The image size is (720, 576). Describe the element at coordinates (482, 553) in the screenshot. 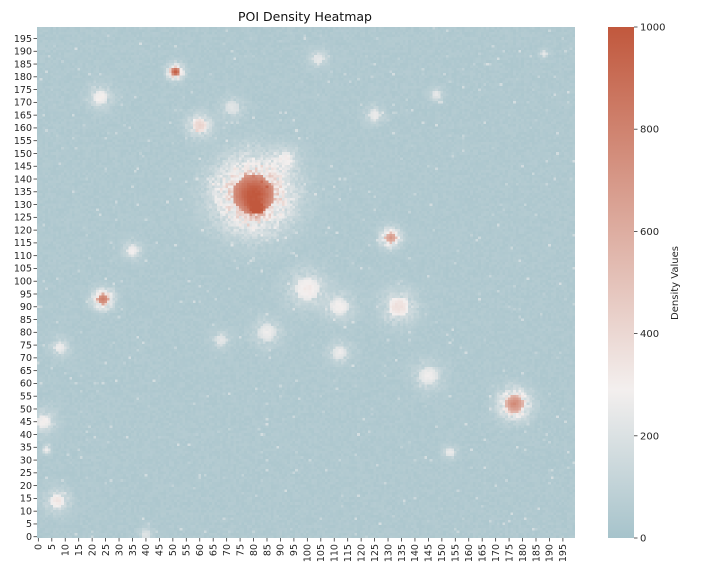

I see `x-tick-label: 165` at that location.